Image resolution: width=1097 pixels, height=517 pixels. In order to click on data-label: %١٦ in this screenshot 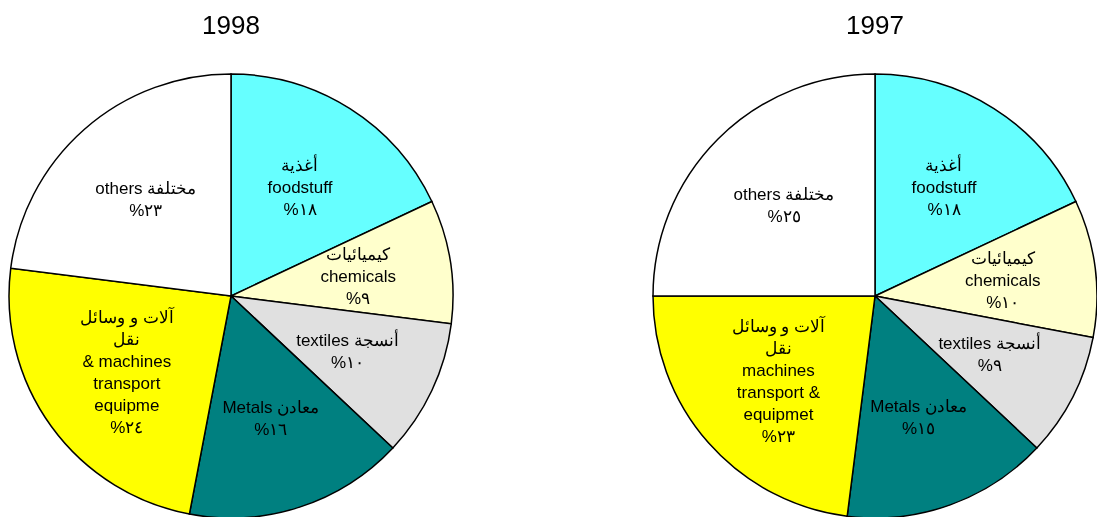, I will do `click(271, 430)`.